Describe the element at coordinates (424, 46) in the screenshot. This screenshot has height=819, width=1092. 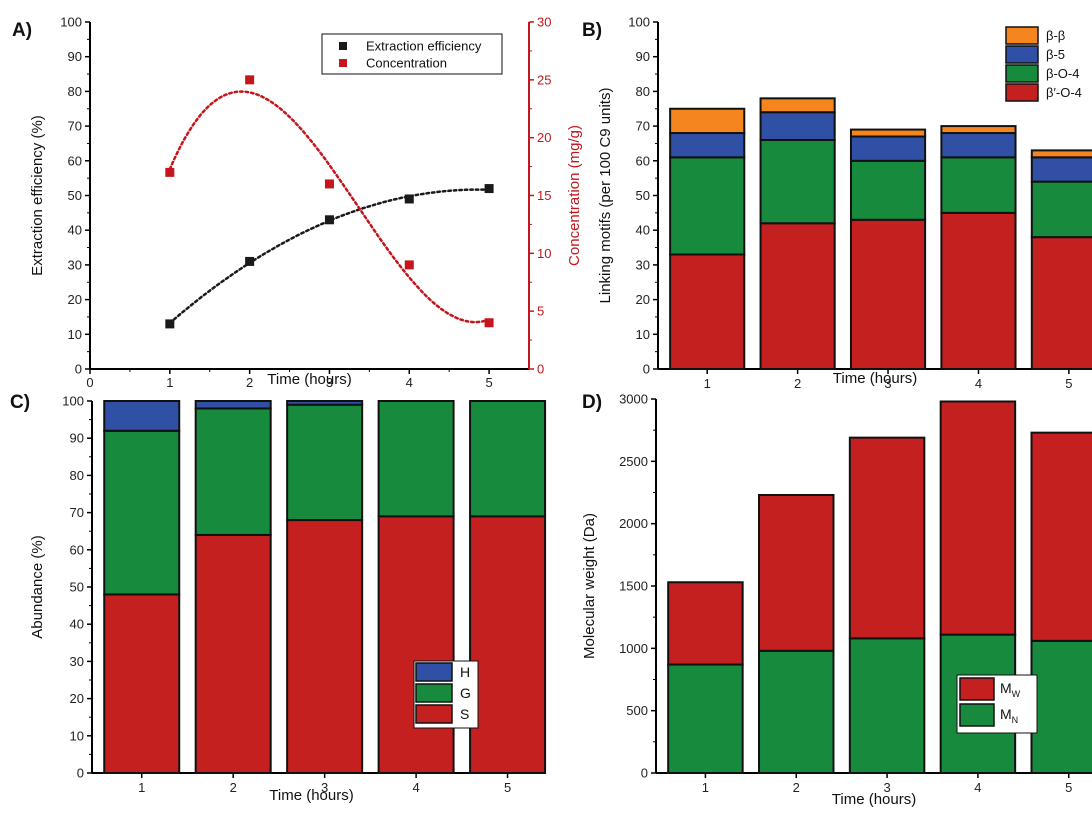
I see `legend-label: Extraction efficiency` at that location.